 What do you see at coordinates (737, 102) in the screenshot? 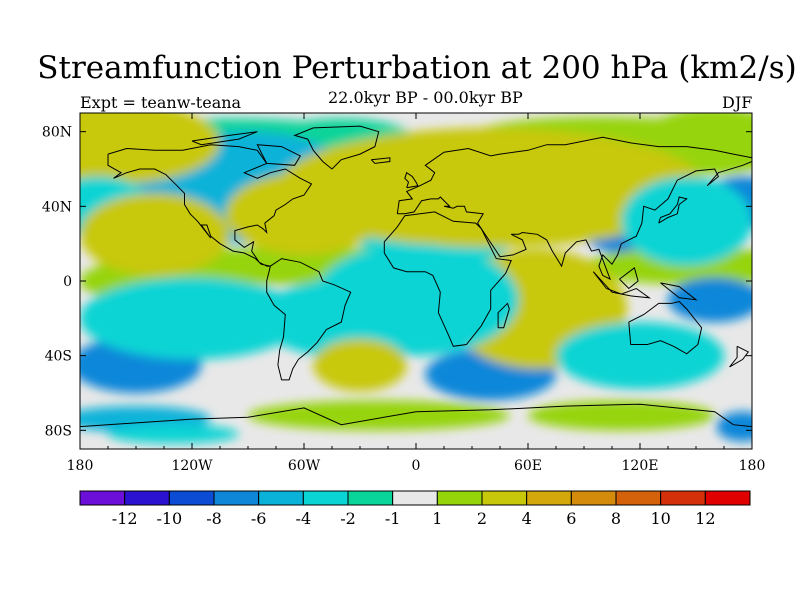
I see `season-label: DJF` at bounding box center [737, 102].